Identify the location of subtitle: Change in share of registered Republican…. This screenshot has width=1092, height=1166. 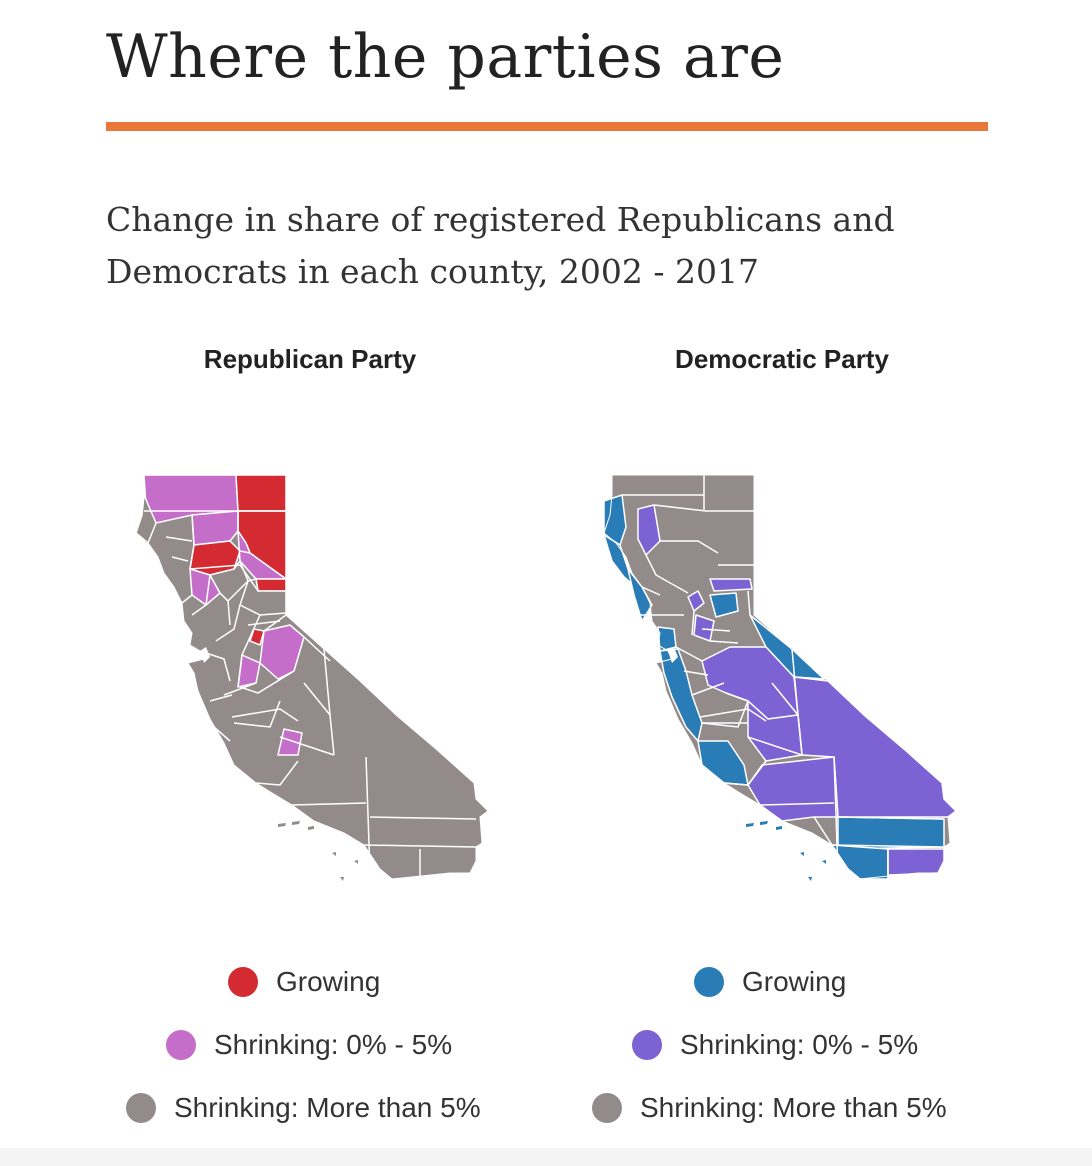
(500, 245).